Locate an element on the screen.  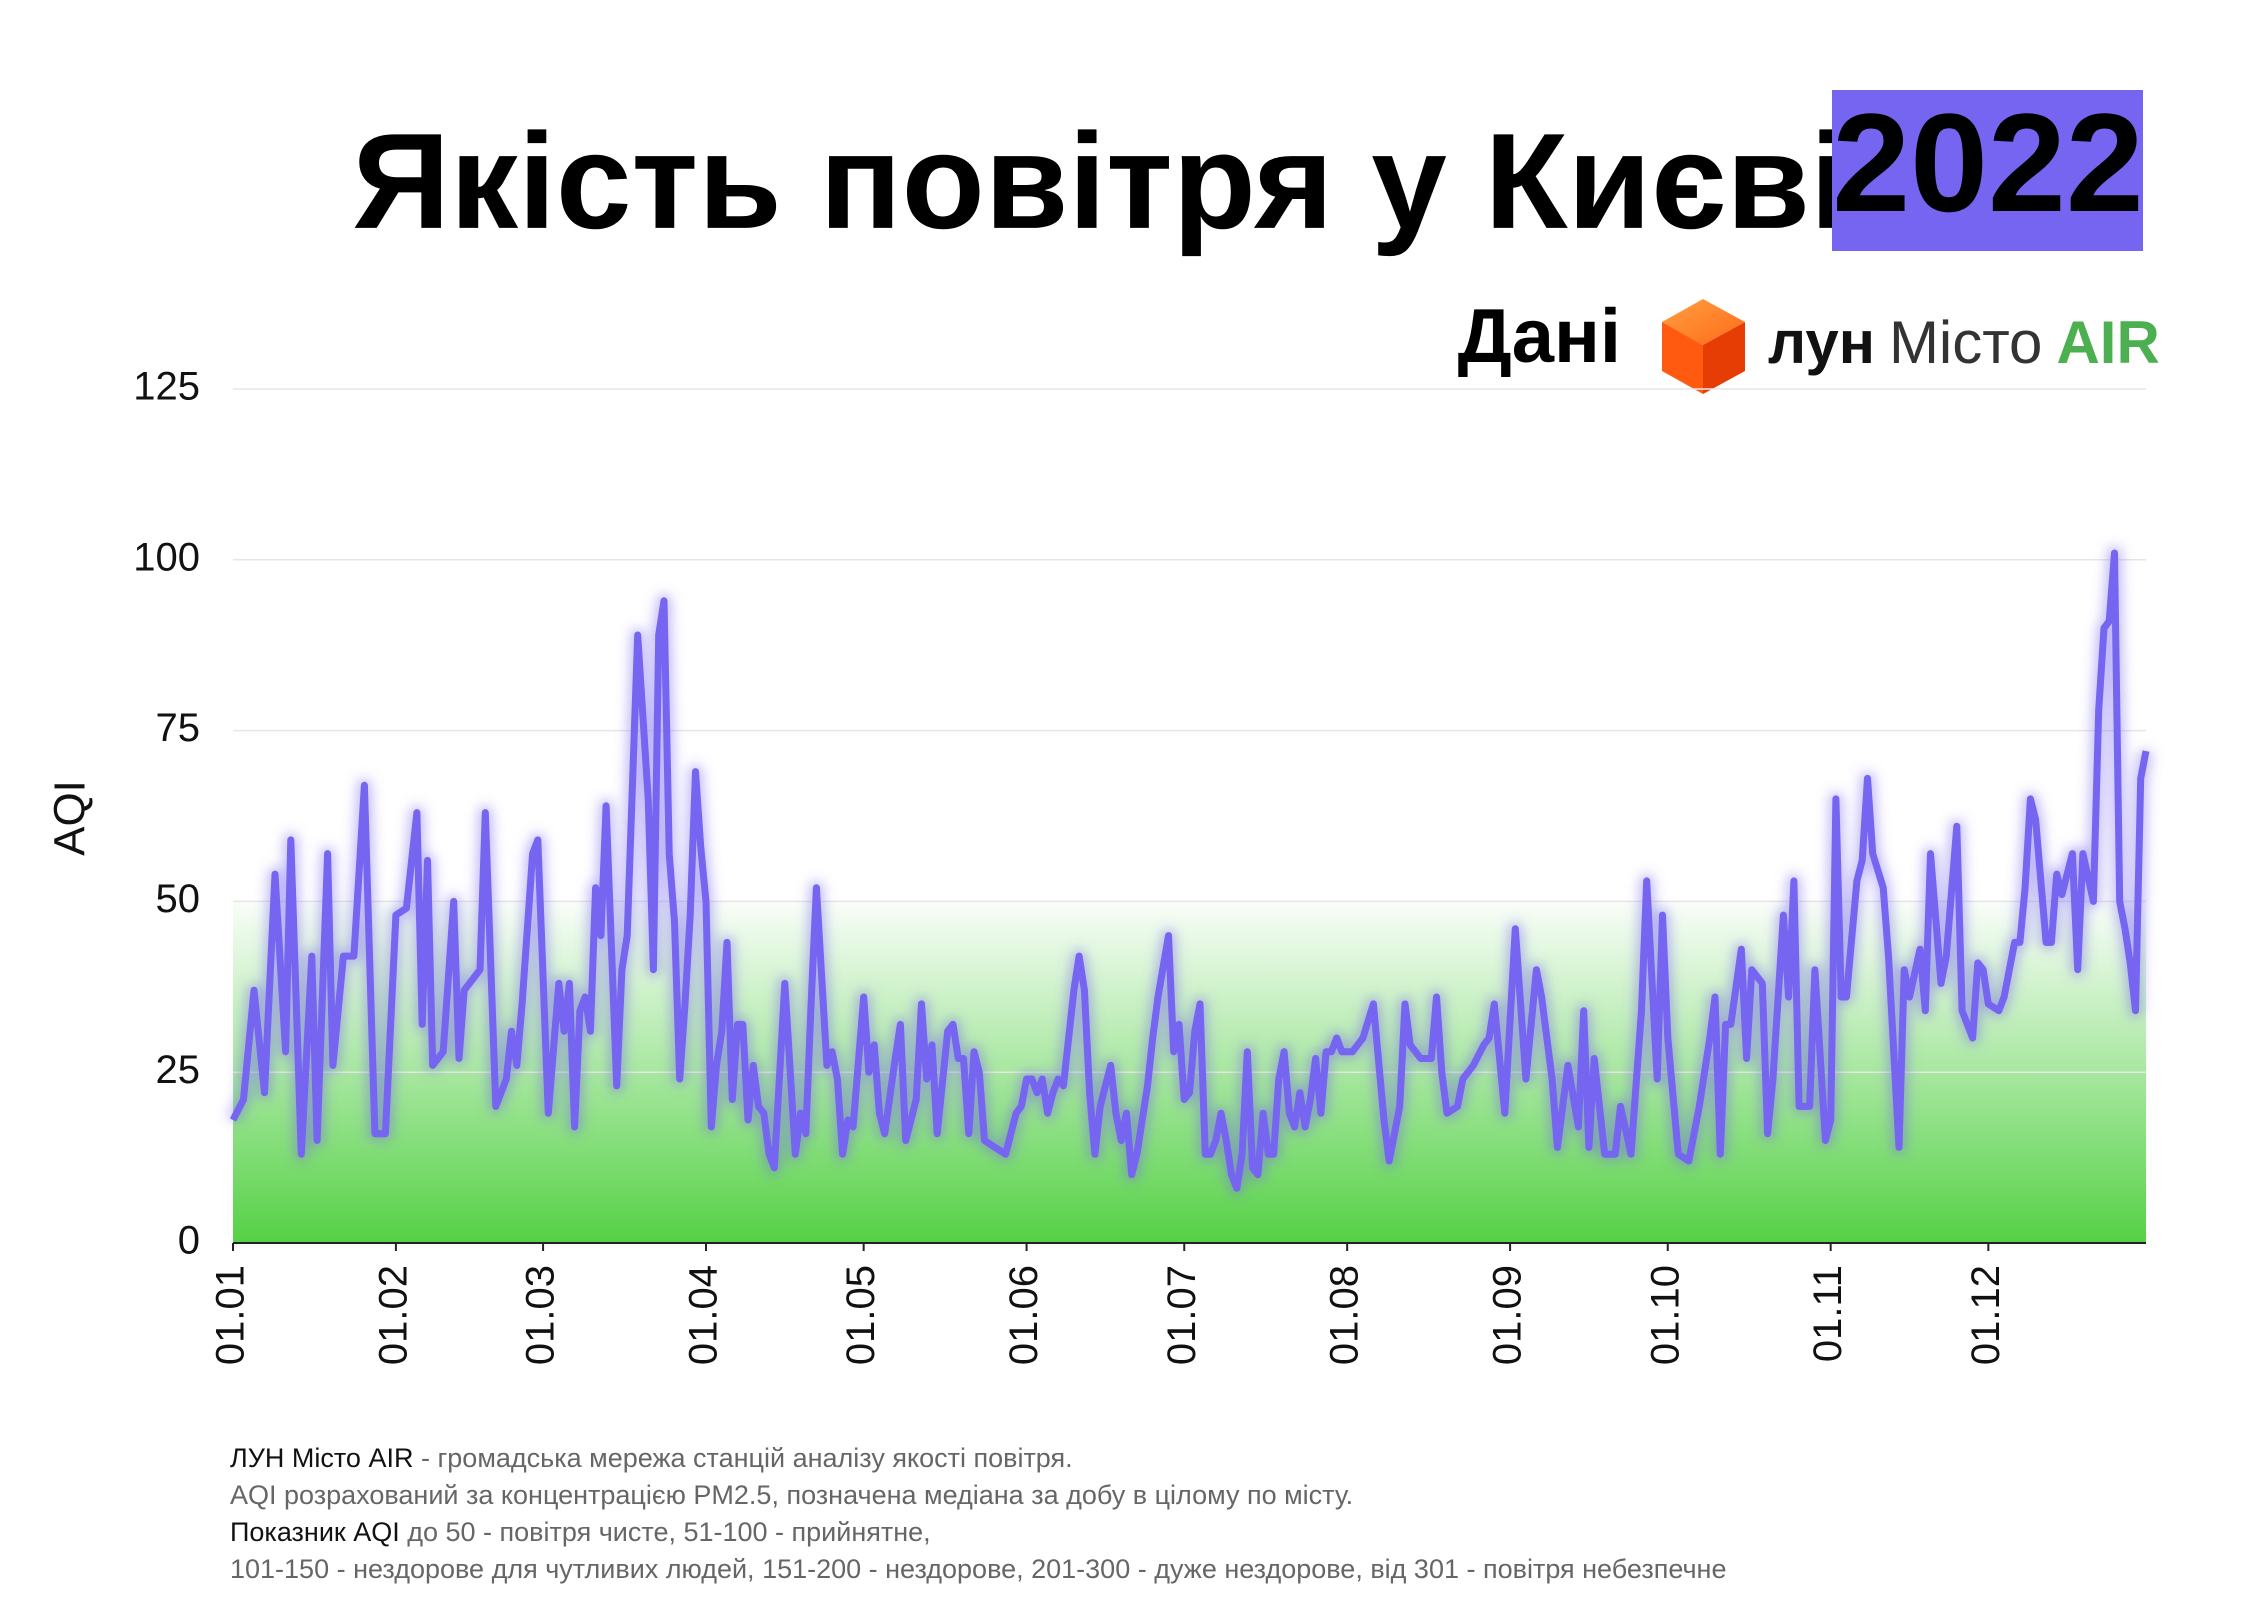
accent: AIR is located at coordinates (2107, 342).